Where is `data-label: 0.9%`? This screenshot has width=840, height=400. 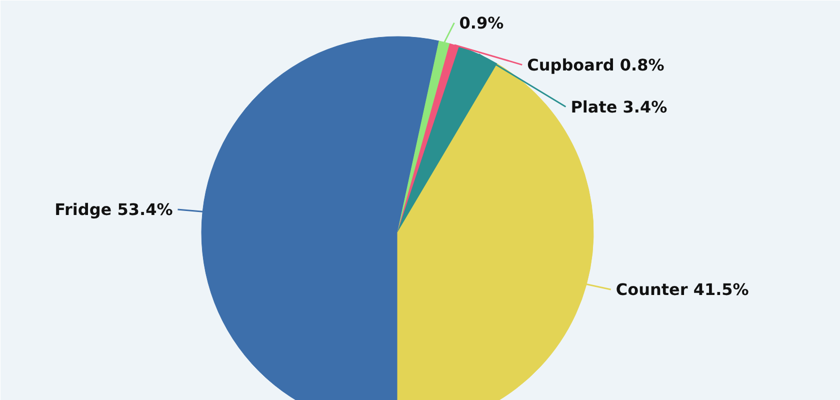 data-label: 0.9% is located at coordinates (481, 22).